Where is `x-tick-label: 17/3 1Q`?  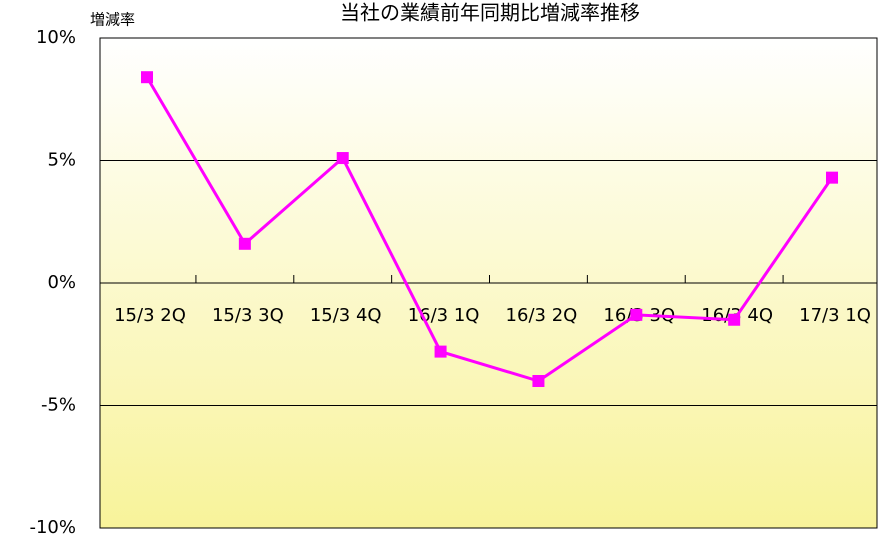
x-tick-label: 17/3 1Q is located at coordinates (835, 315).